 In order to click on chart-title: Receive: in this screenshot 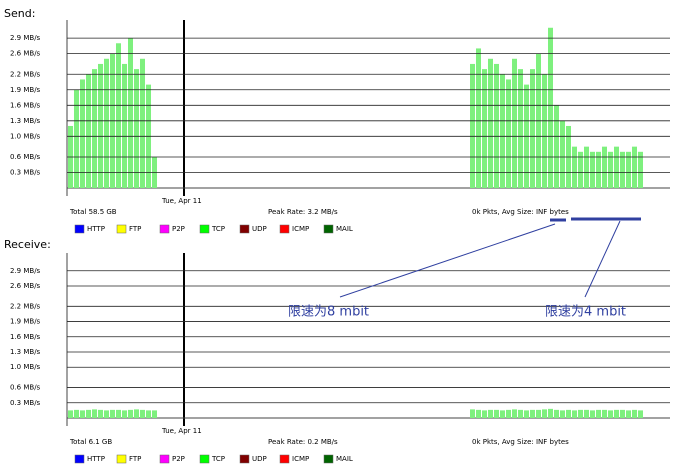, I will do `click(27, 244)`.